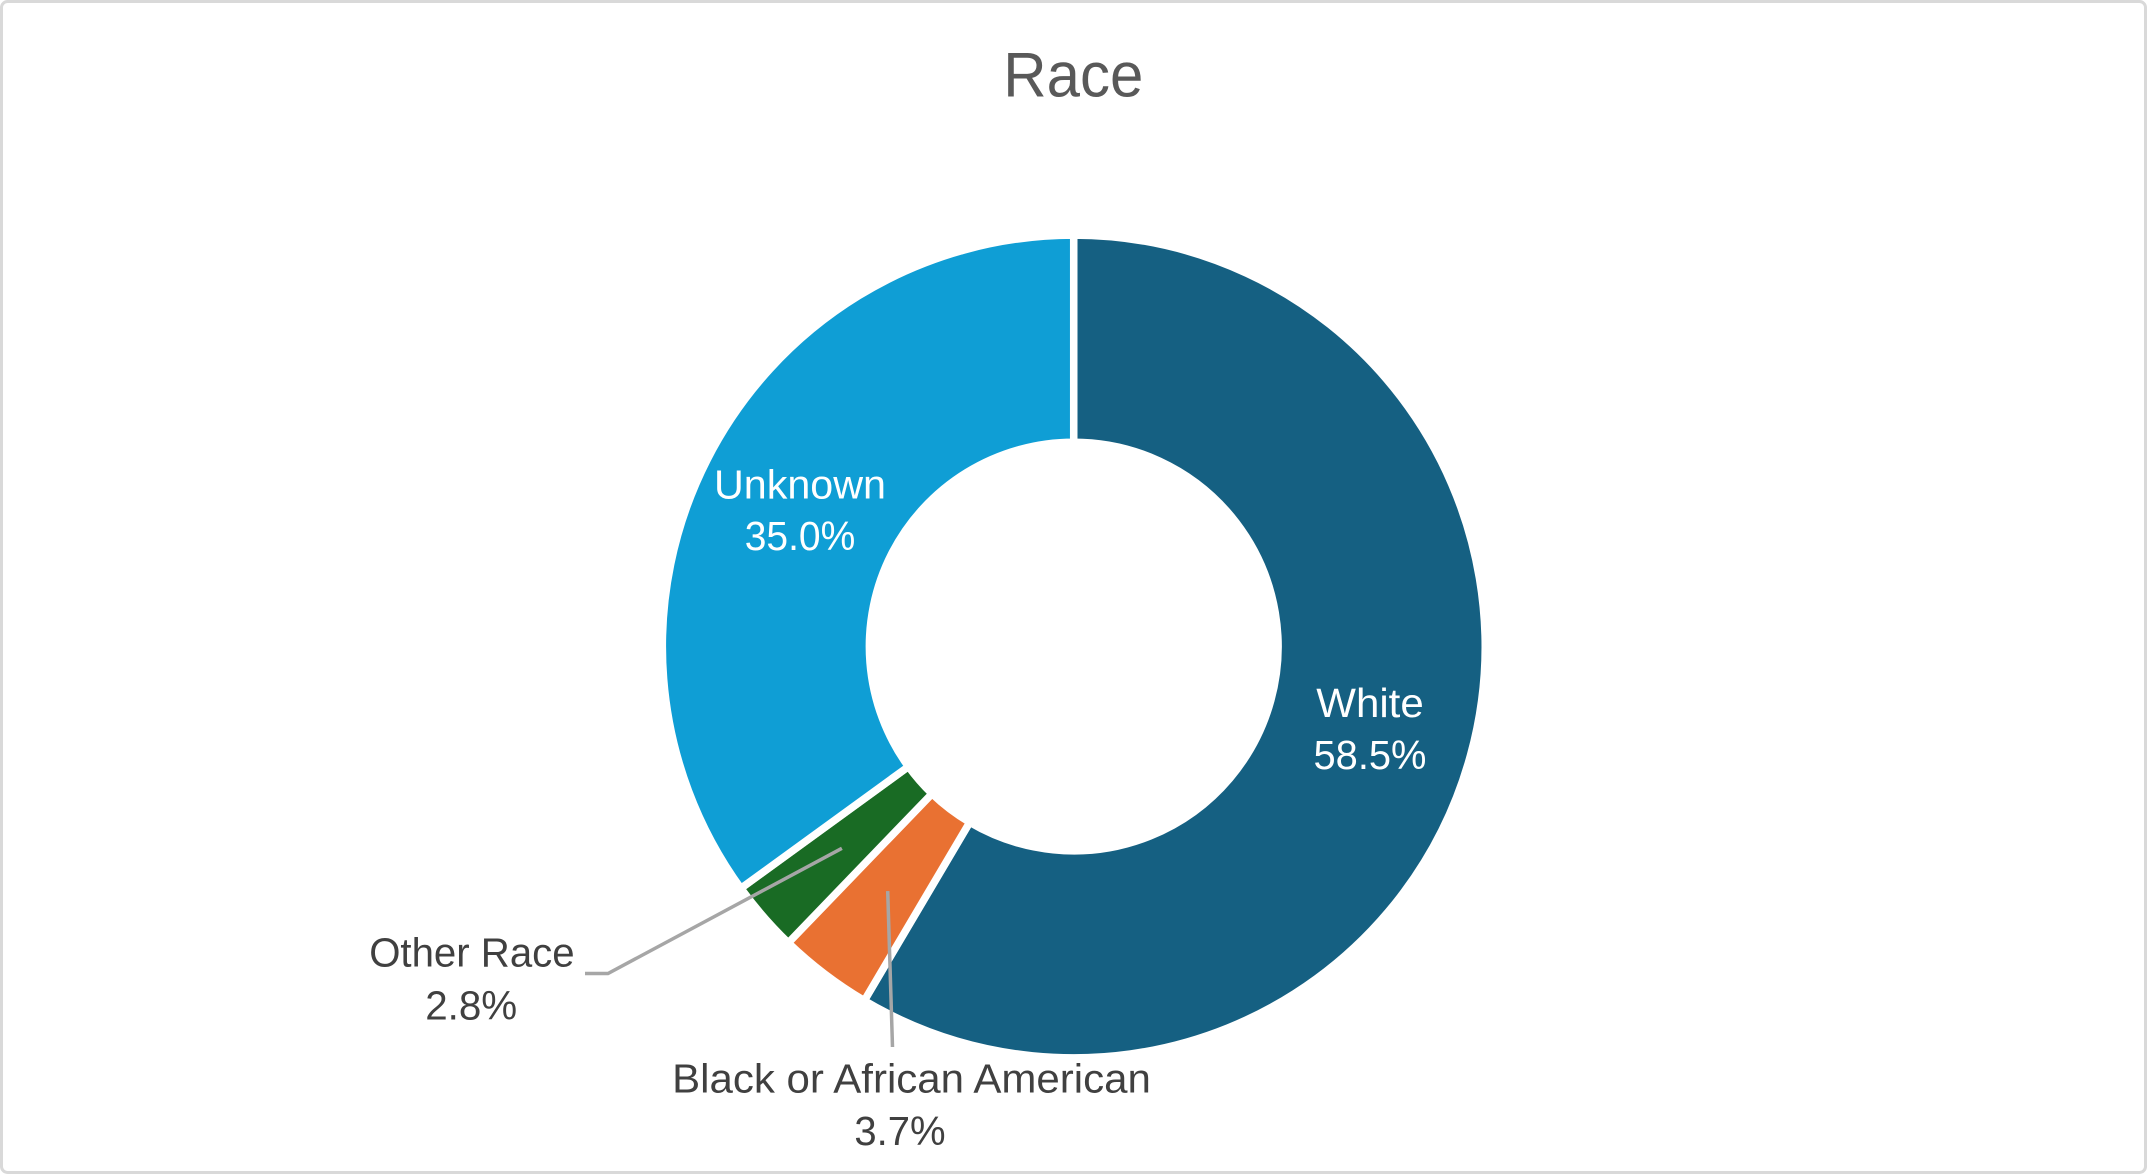  Describe the element at coordinates (800, 484) in the screenshot. I see `svg-text: Unknown` at that location.